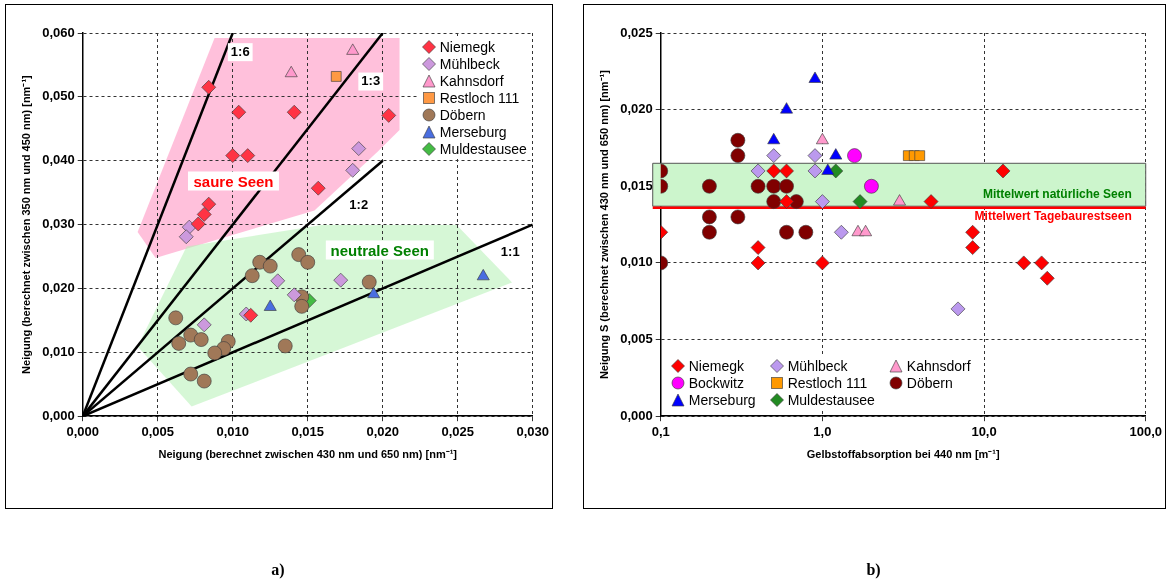 This screenshot has width=1169, height=579. What do you see at coordinates (158, 431) in the screenshot?
I see `x-tick-label: 0,005` at bounding box center [158, 431].